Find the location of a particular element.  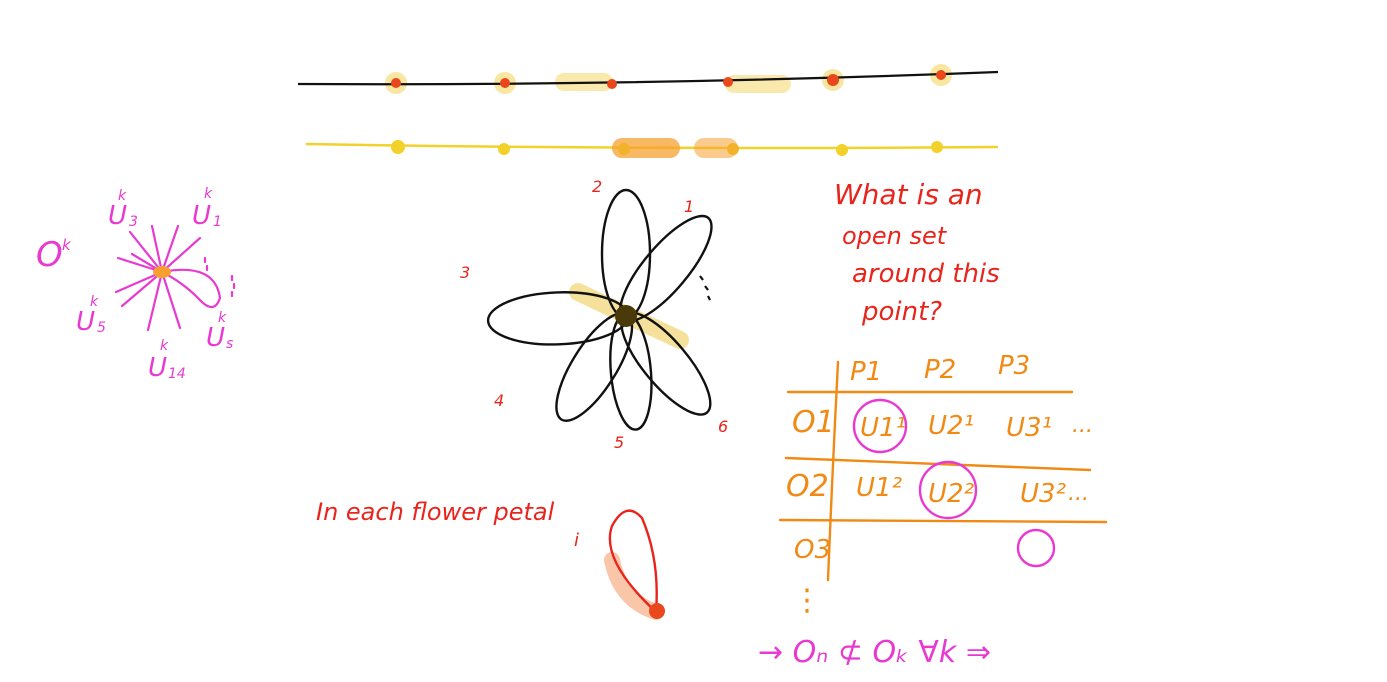

table-cell: U2¹ is located at coordinates (951, 426).